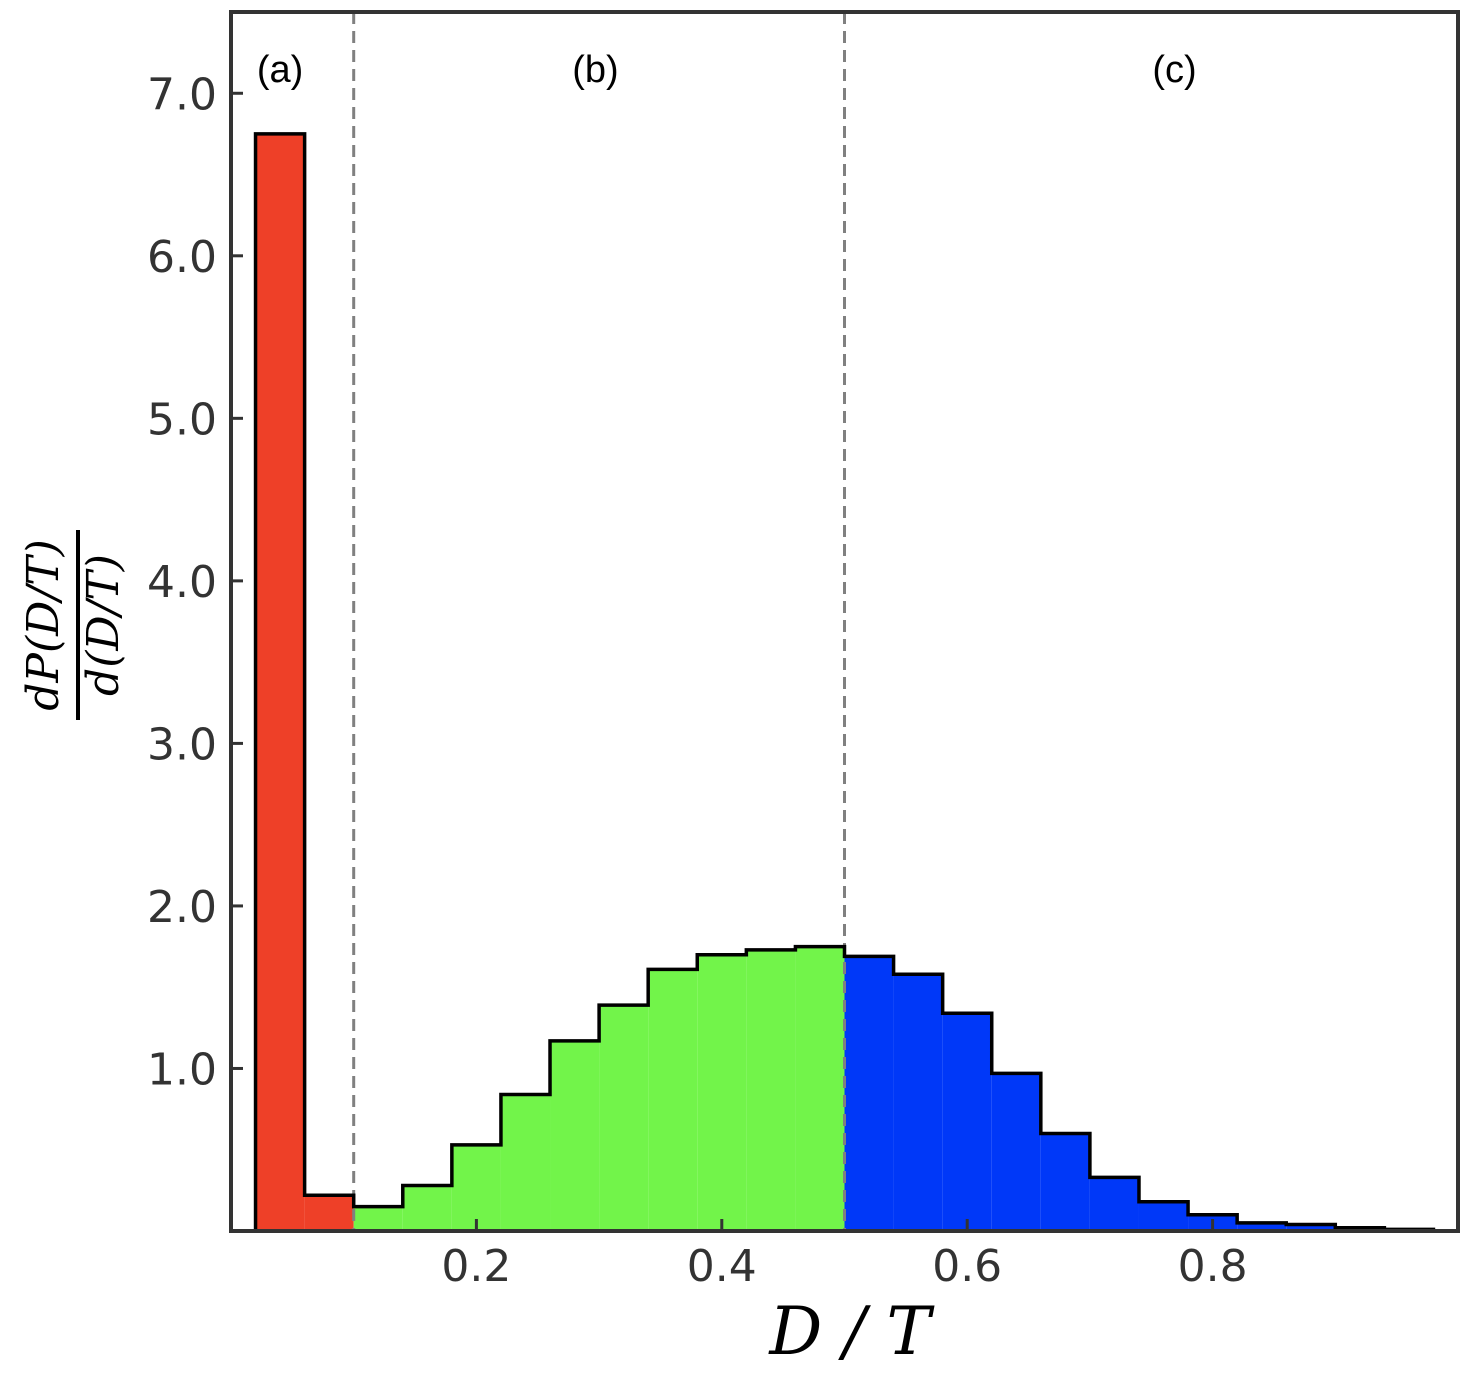  What do you see at coordinates (182, 582) in the screenshot?
I see `y-tick-label: 4.0` at bounding box center [182, 582].